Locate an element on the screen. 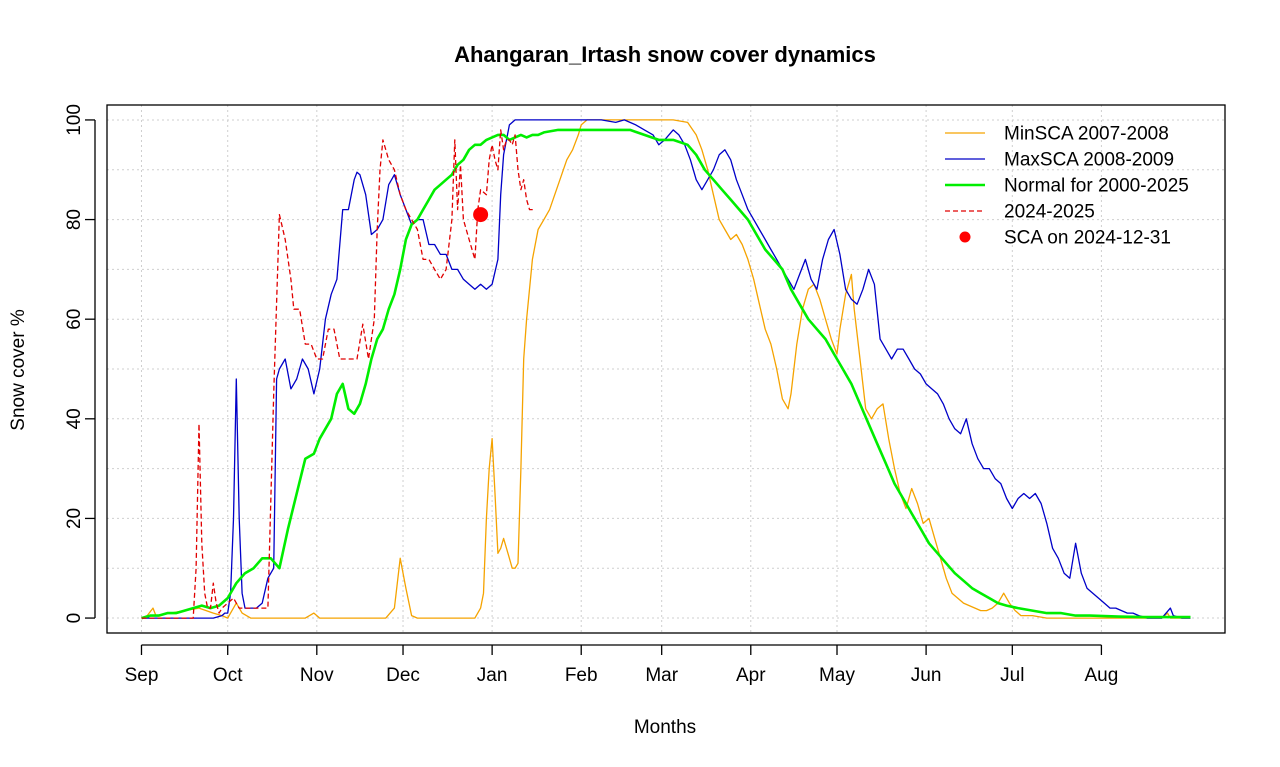  legend-label-1: MaxSCA 2008-2009 is located at coordinates (1089, 160).